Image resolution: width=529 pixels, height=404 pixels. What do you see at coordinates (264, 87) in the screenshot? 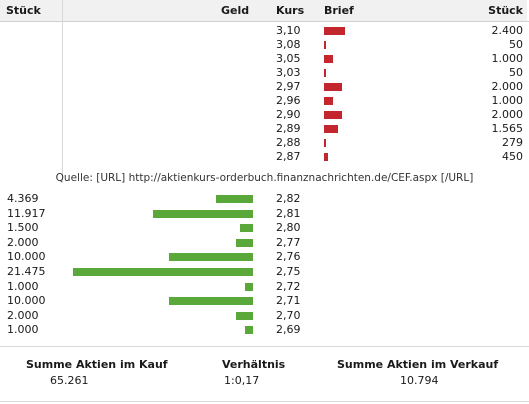
I see `sell-row: 2,97 2.000` at bounding box center [264, 87].